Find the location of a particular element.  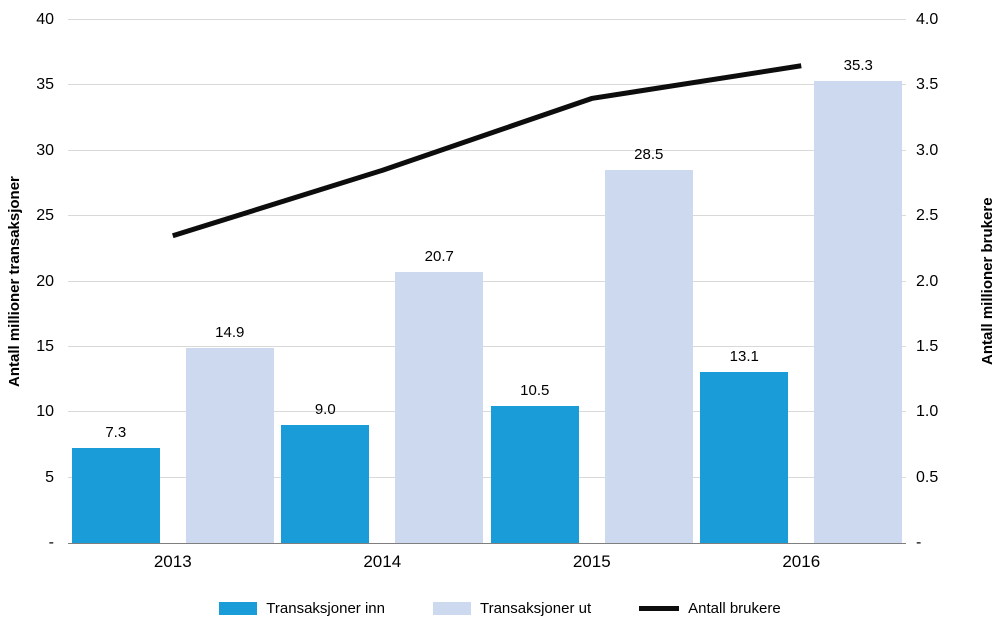

left-tick-label: 5 is located at coordinates (49, 477).